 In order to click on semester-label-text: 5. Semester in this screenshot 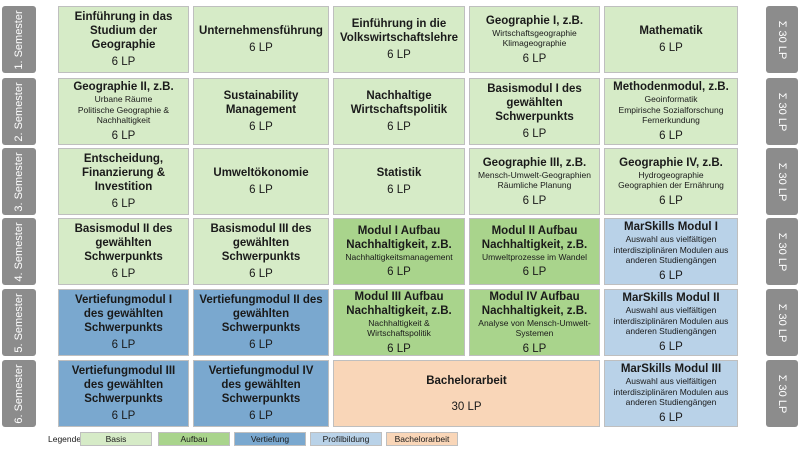, I will do `click(19, 322)`.